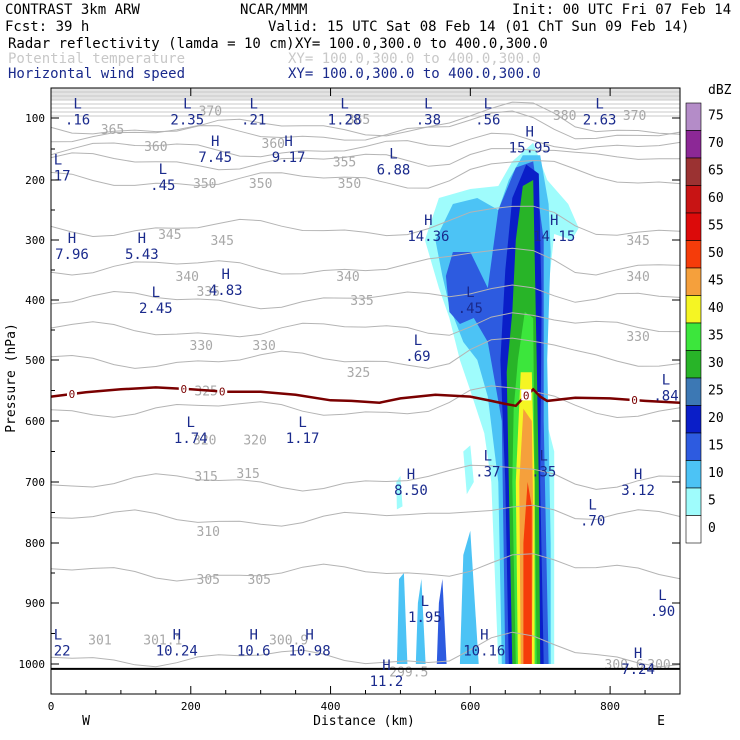 This screenshot has height=740, width=740. I want to click on wind-speed-value: .22, so click(57, 652).